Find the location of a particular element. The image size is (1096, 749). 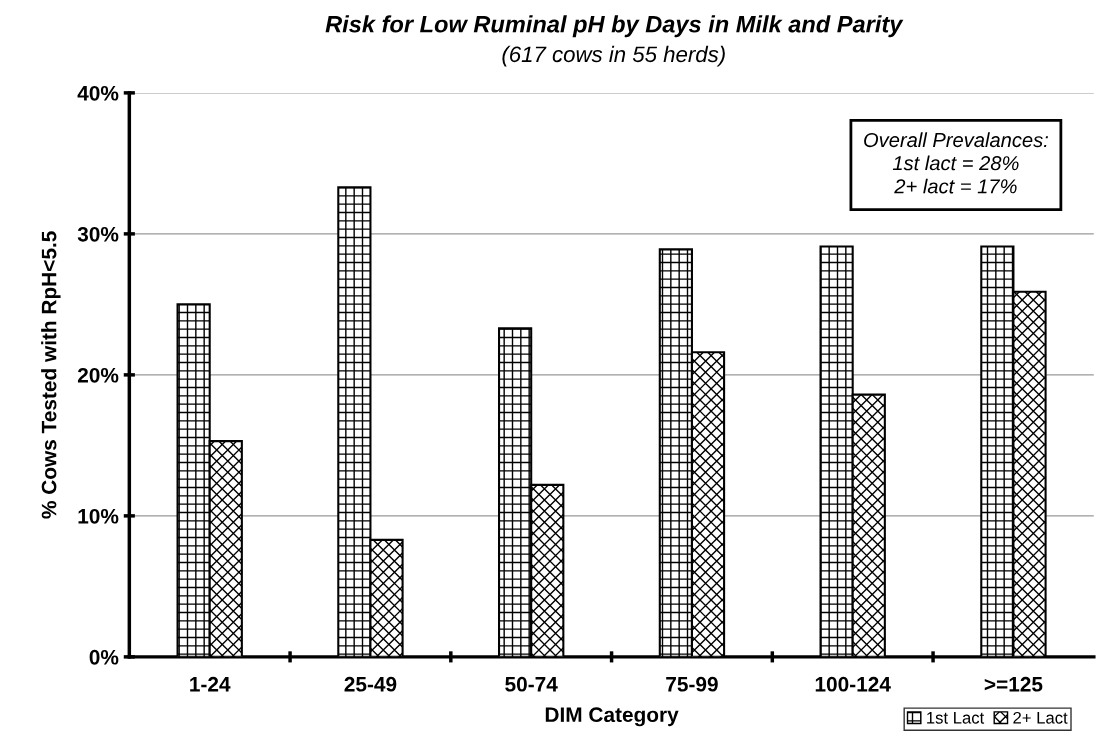

y-tick-label: 30% is located at coordinates (98, 234).